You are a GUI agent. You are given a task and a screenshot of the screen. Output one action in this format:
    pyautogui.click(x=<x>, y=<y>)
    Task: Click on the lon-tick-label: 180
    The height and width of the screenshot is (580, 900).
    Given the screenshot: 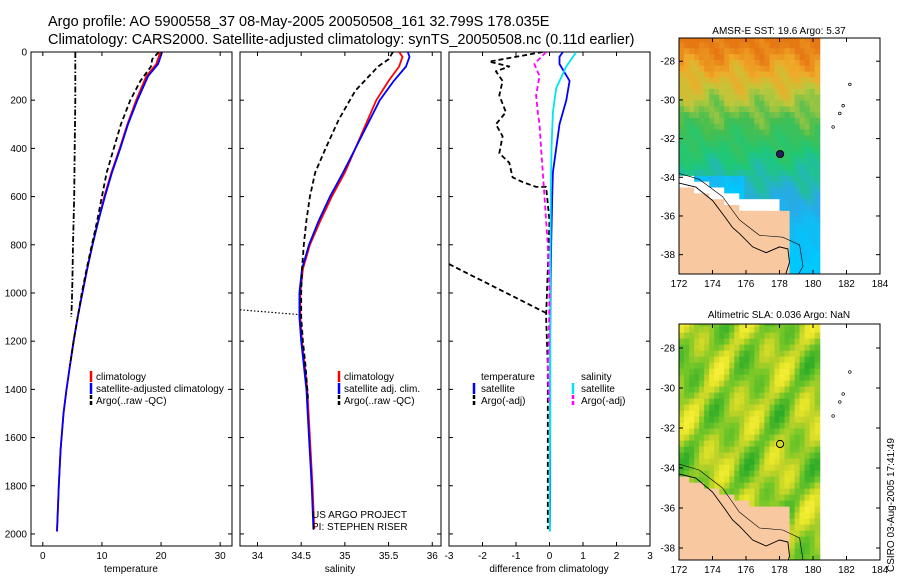 What is the action you would take?
    pyautogui.click(x=813, y=284)
    